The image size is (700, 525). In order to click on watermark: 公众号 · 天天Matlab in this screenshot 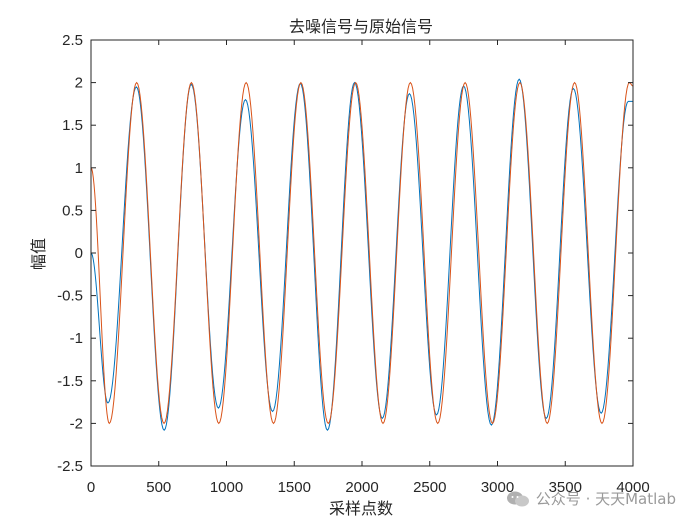, I will do `click(591, 498)`.